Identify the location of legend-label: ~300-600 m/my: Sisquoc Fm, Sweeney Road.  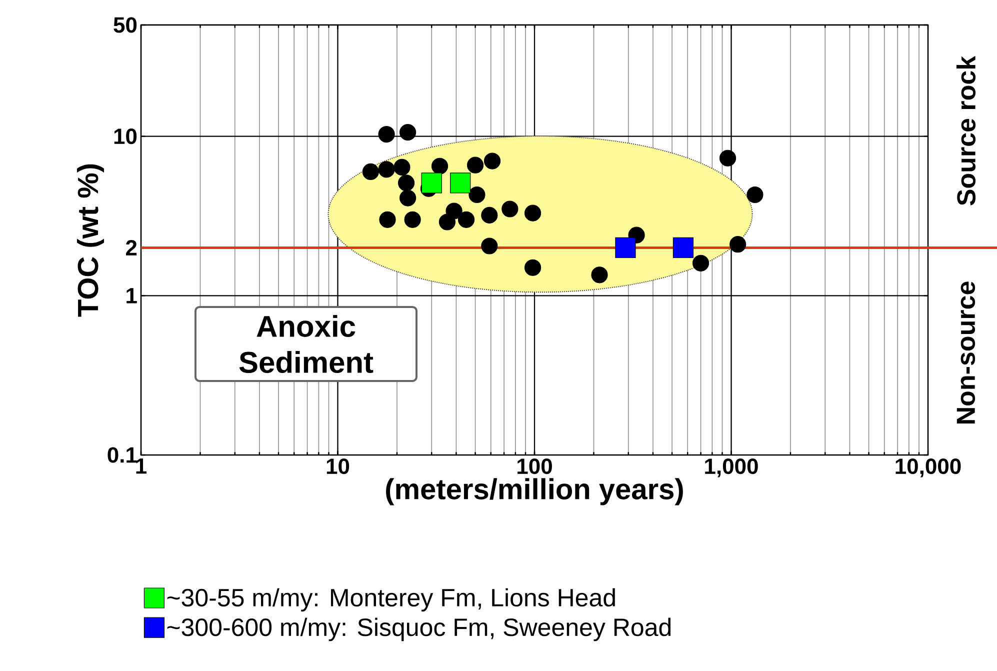
(419, 630).